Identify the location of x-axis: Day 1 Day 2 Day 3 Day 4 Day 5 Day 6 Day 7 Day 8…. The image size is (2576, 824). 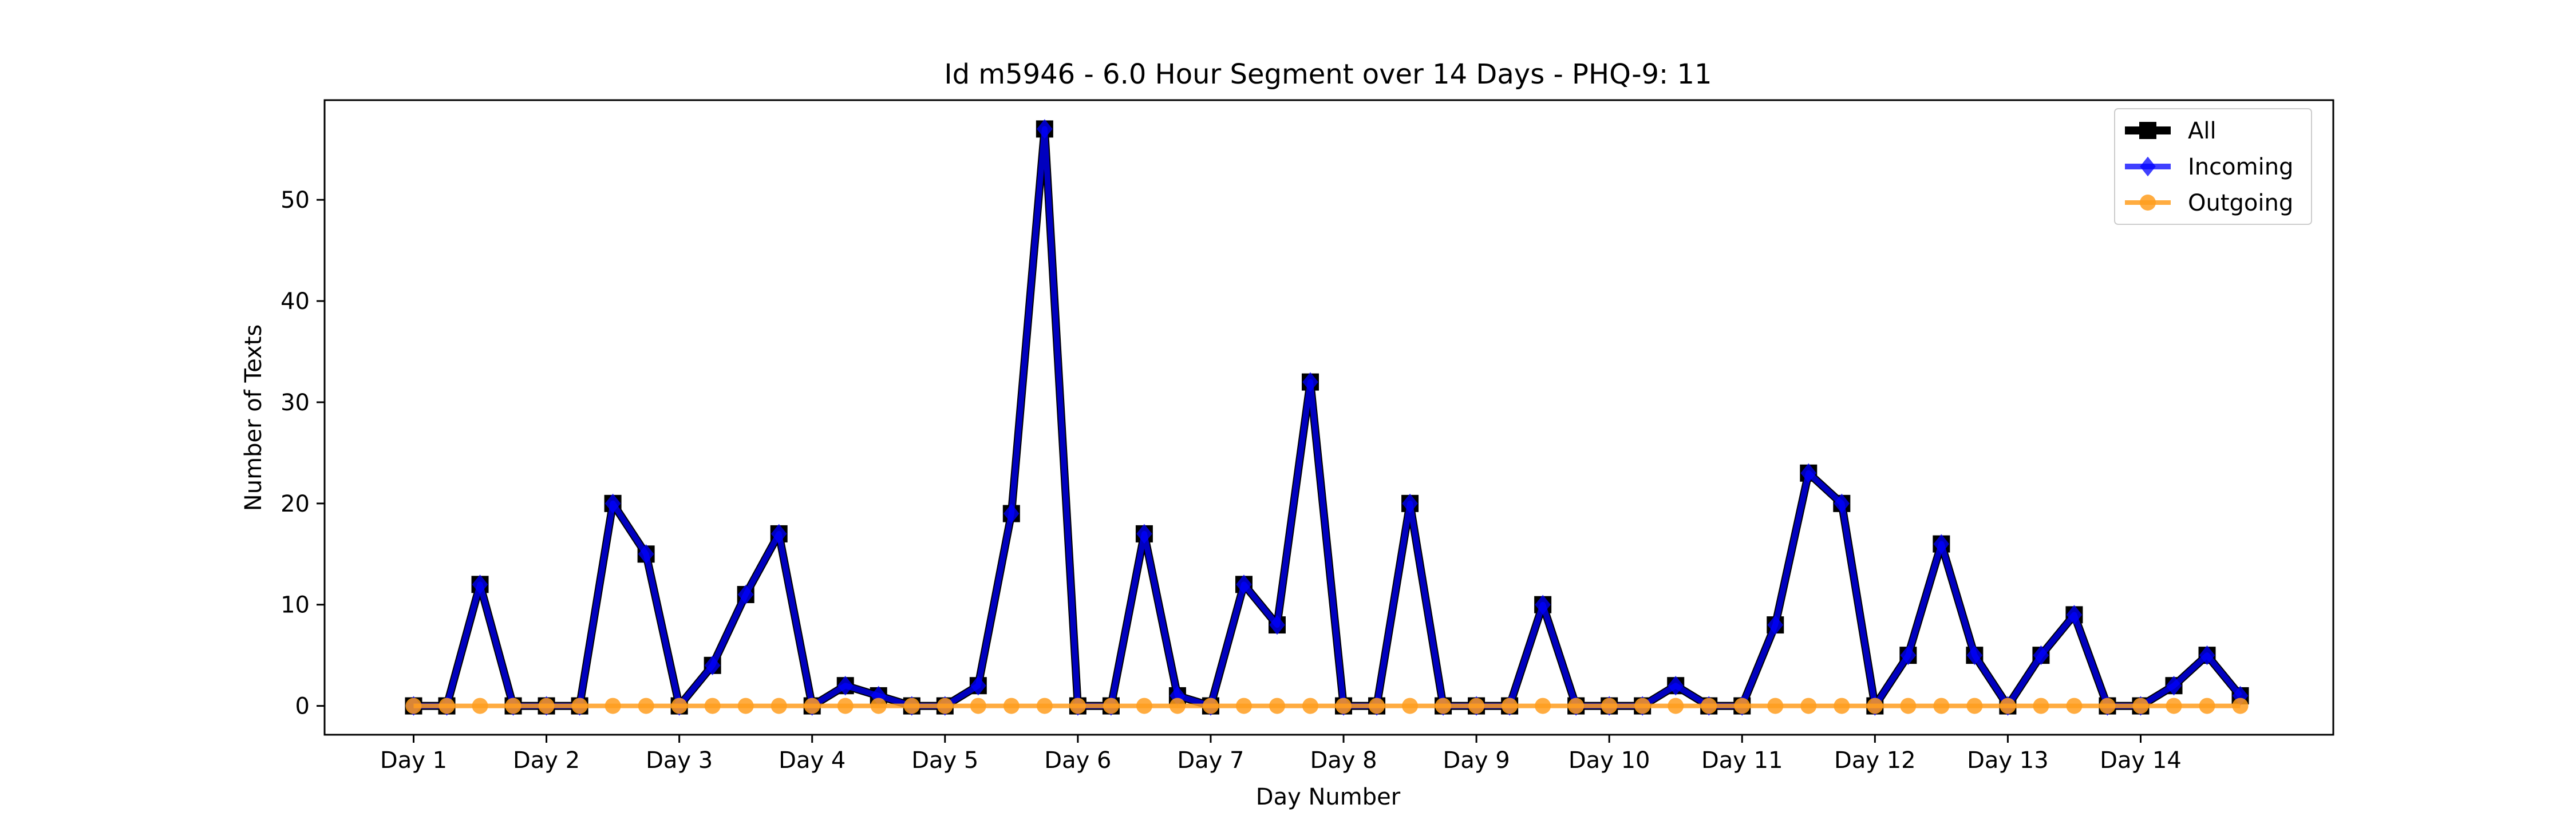
(1281, 754).